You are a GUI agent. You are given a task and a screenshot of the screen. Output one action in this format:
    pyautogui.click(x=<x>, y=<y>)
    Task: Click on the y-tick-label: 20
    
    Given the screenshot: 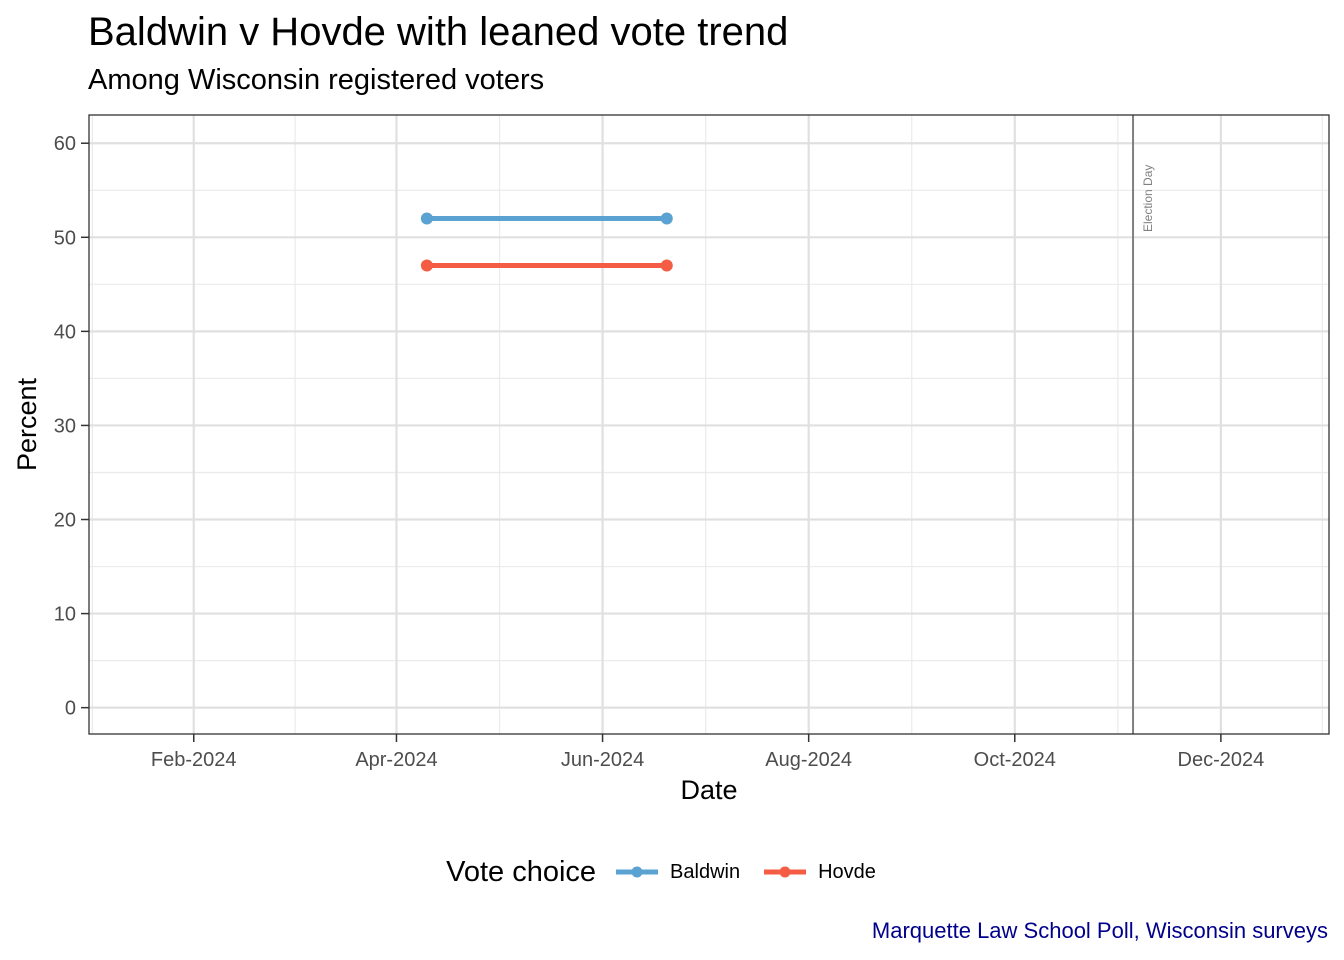 What is the action you would take?
    pyautogui.click(x=65, y=521)
    